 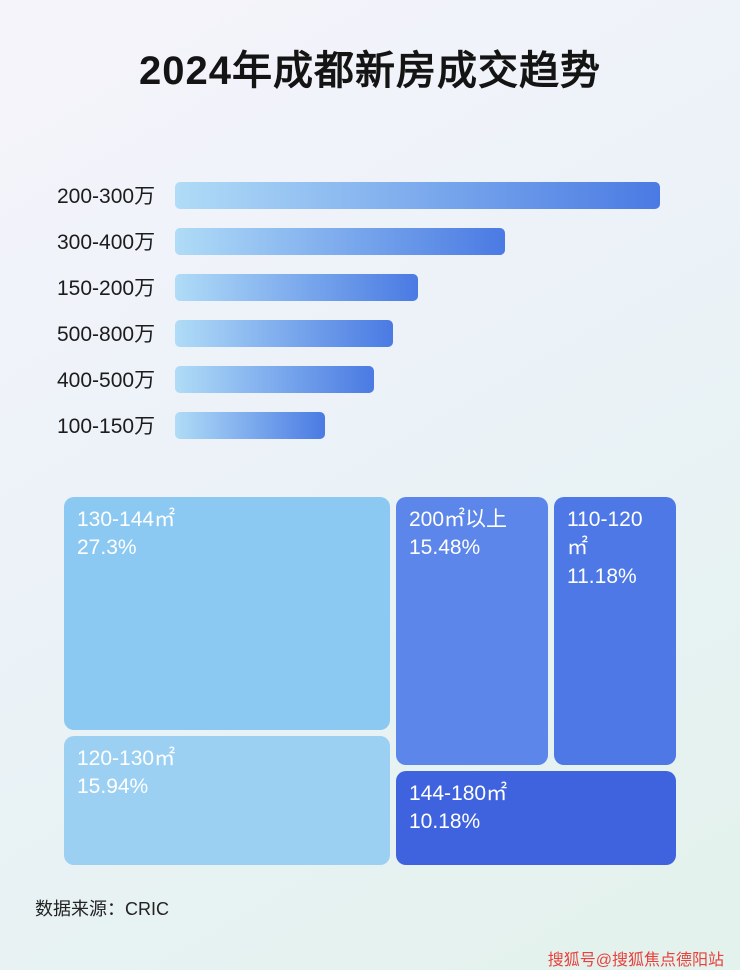 What do you see at coordinates (106, 380) in the screenshot?
I see `bar-category-label: 400-500万` at bounding box center [106, 380].